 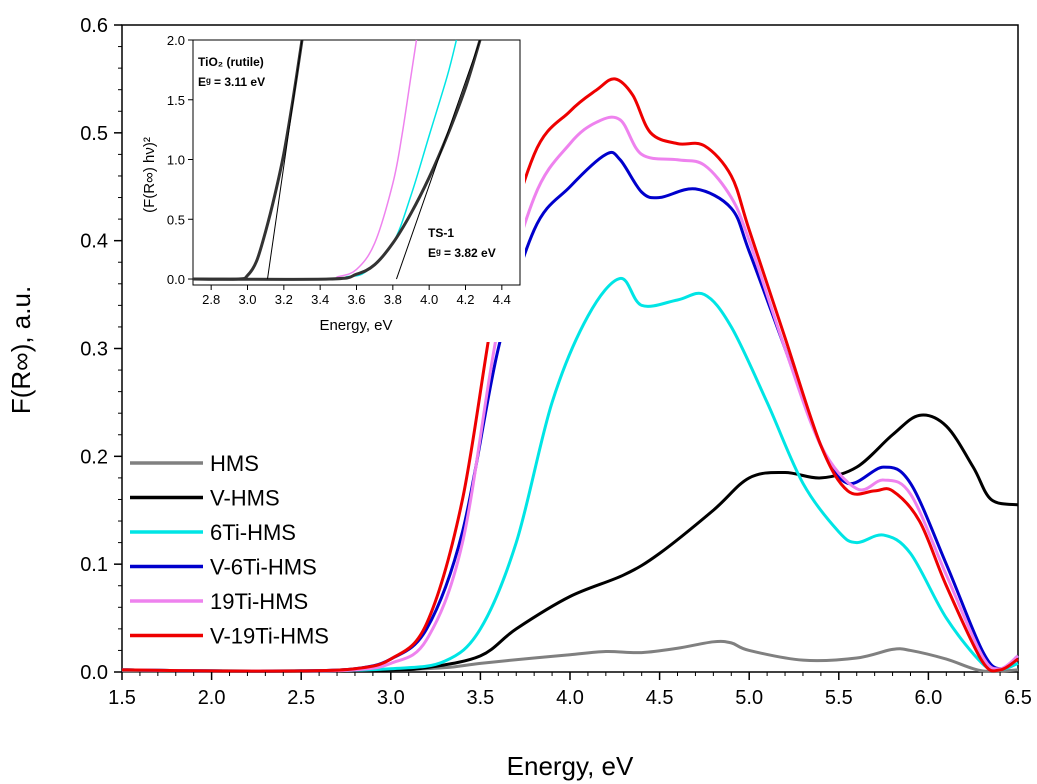 I want to click on inset-x-tick-label: 4.2, so click(x=465, y=299).